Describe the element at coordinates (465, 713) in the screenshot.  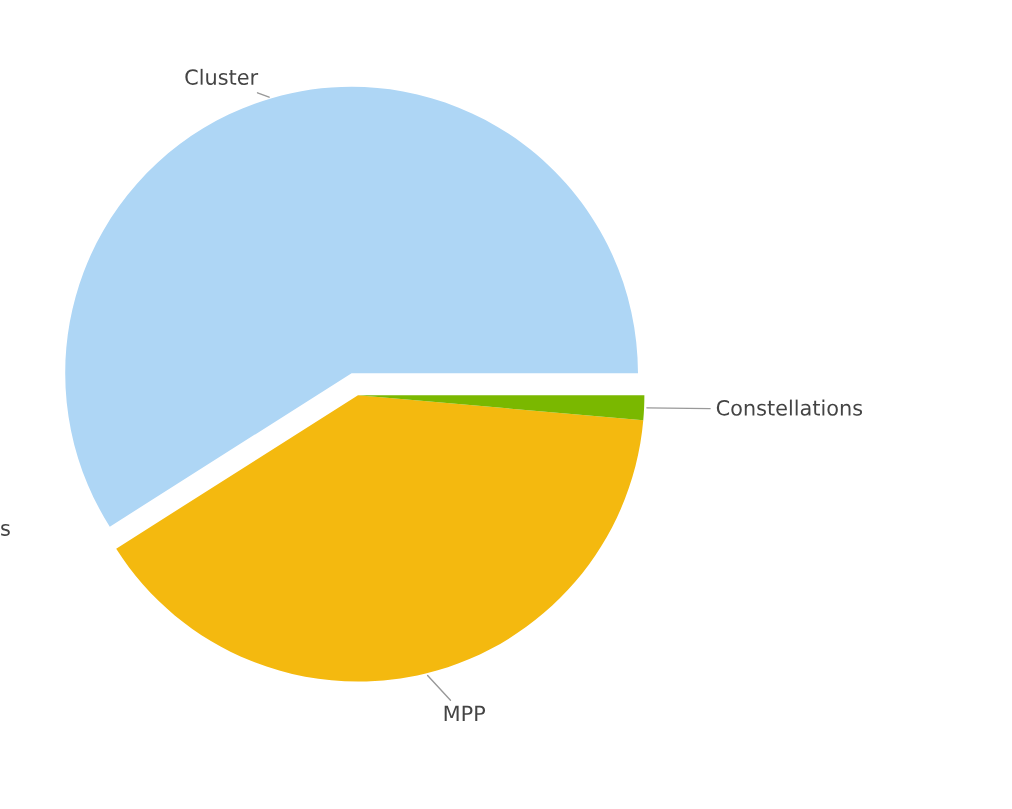
I see `slice-label: MPP` at that location.